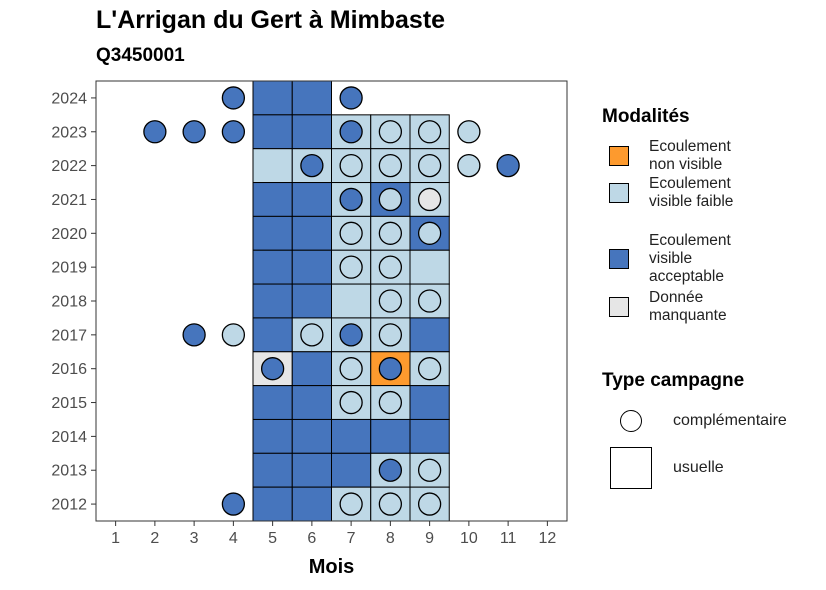 The height and width of the screenshot is (590, 826). I want to click on x-tick-label-6: 6, so click(311, 538).